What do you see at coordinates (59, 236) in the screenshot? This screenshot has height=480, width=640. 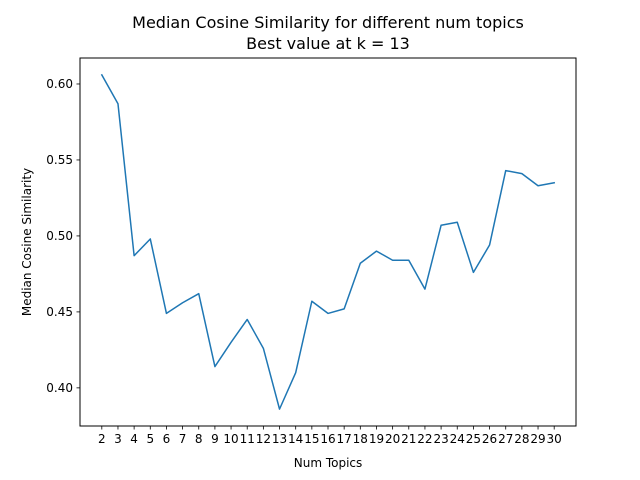 I see `y-tick-label: 0.50` at bounding box center [59, 236].